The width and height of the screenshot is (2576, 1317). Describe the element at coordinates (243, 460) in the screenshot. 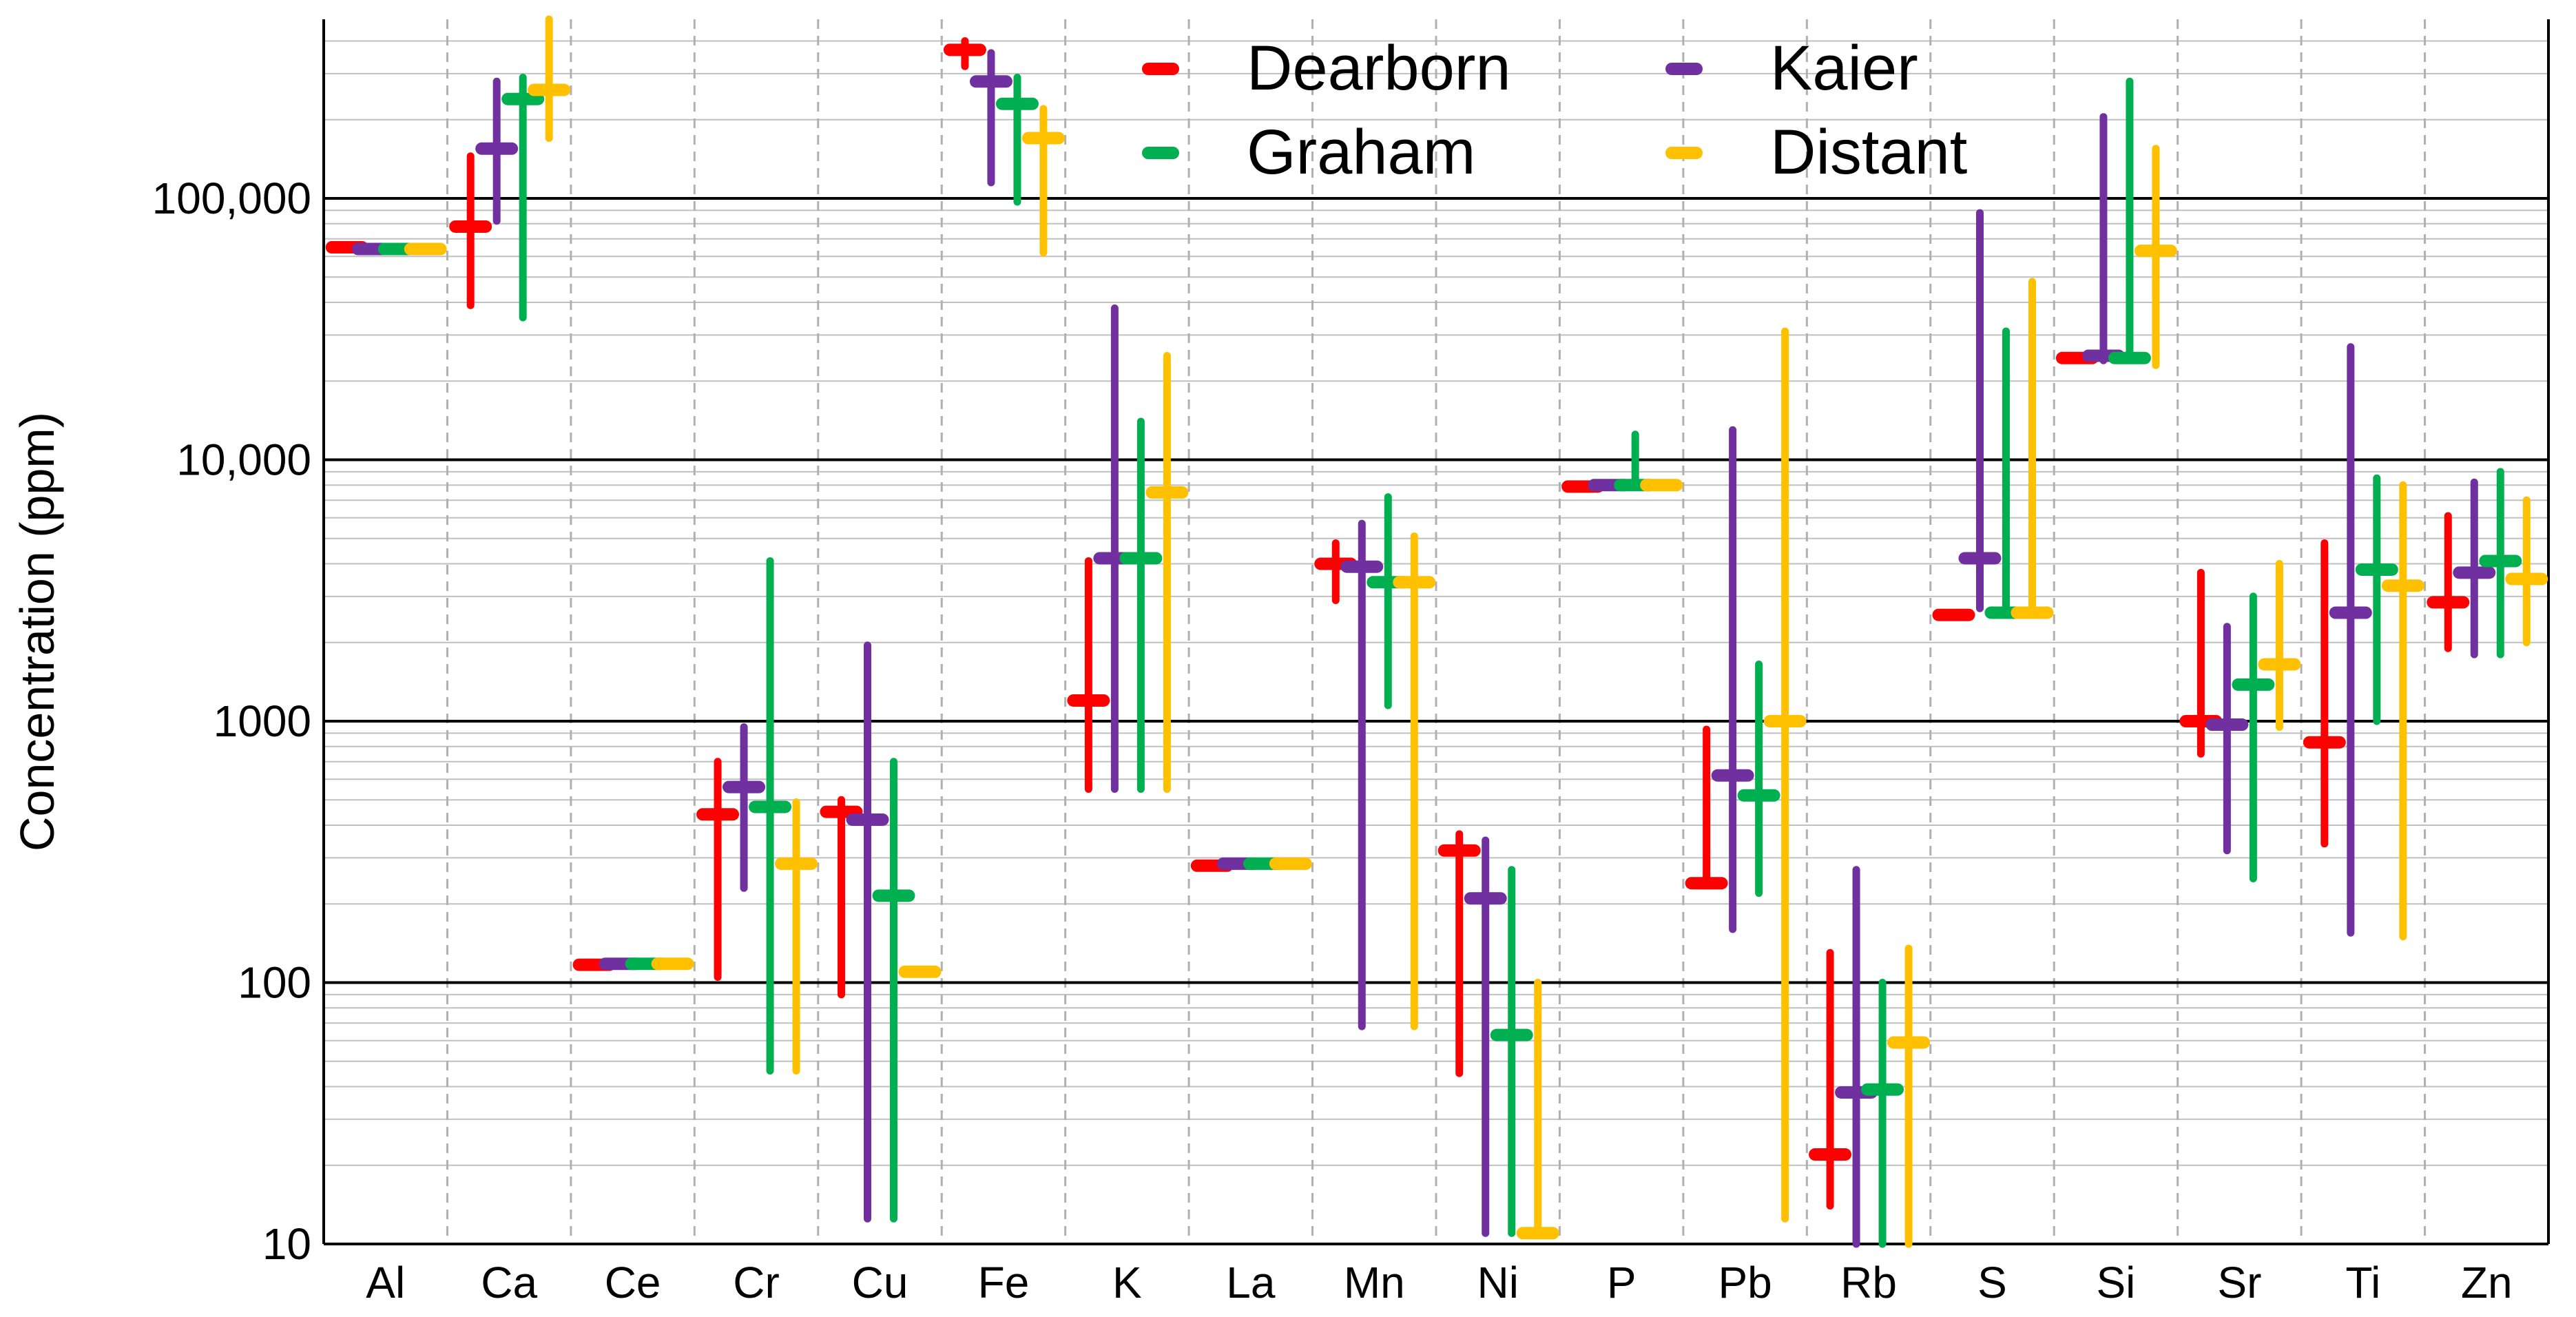

I see `y-tick-label: 10,000` at that location.